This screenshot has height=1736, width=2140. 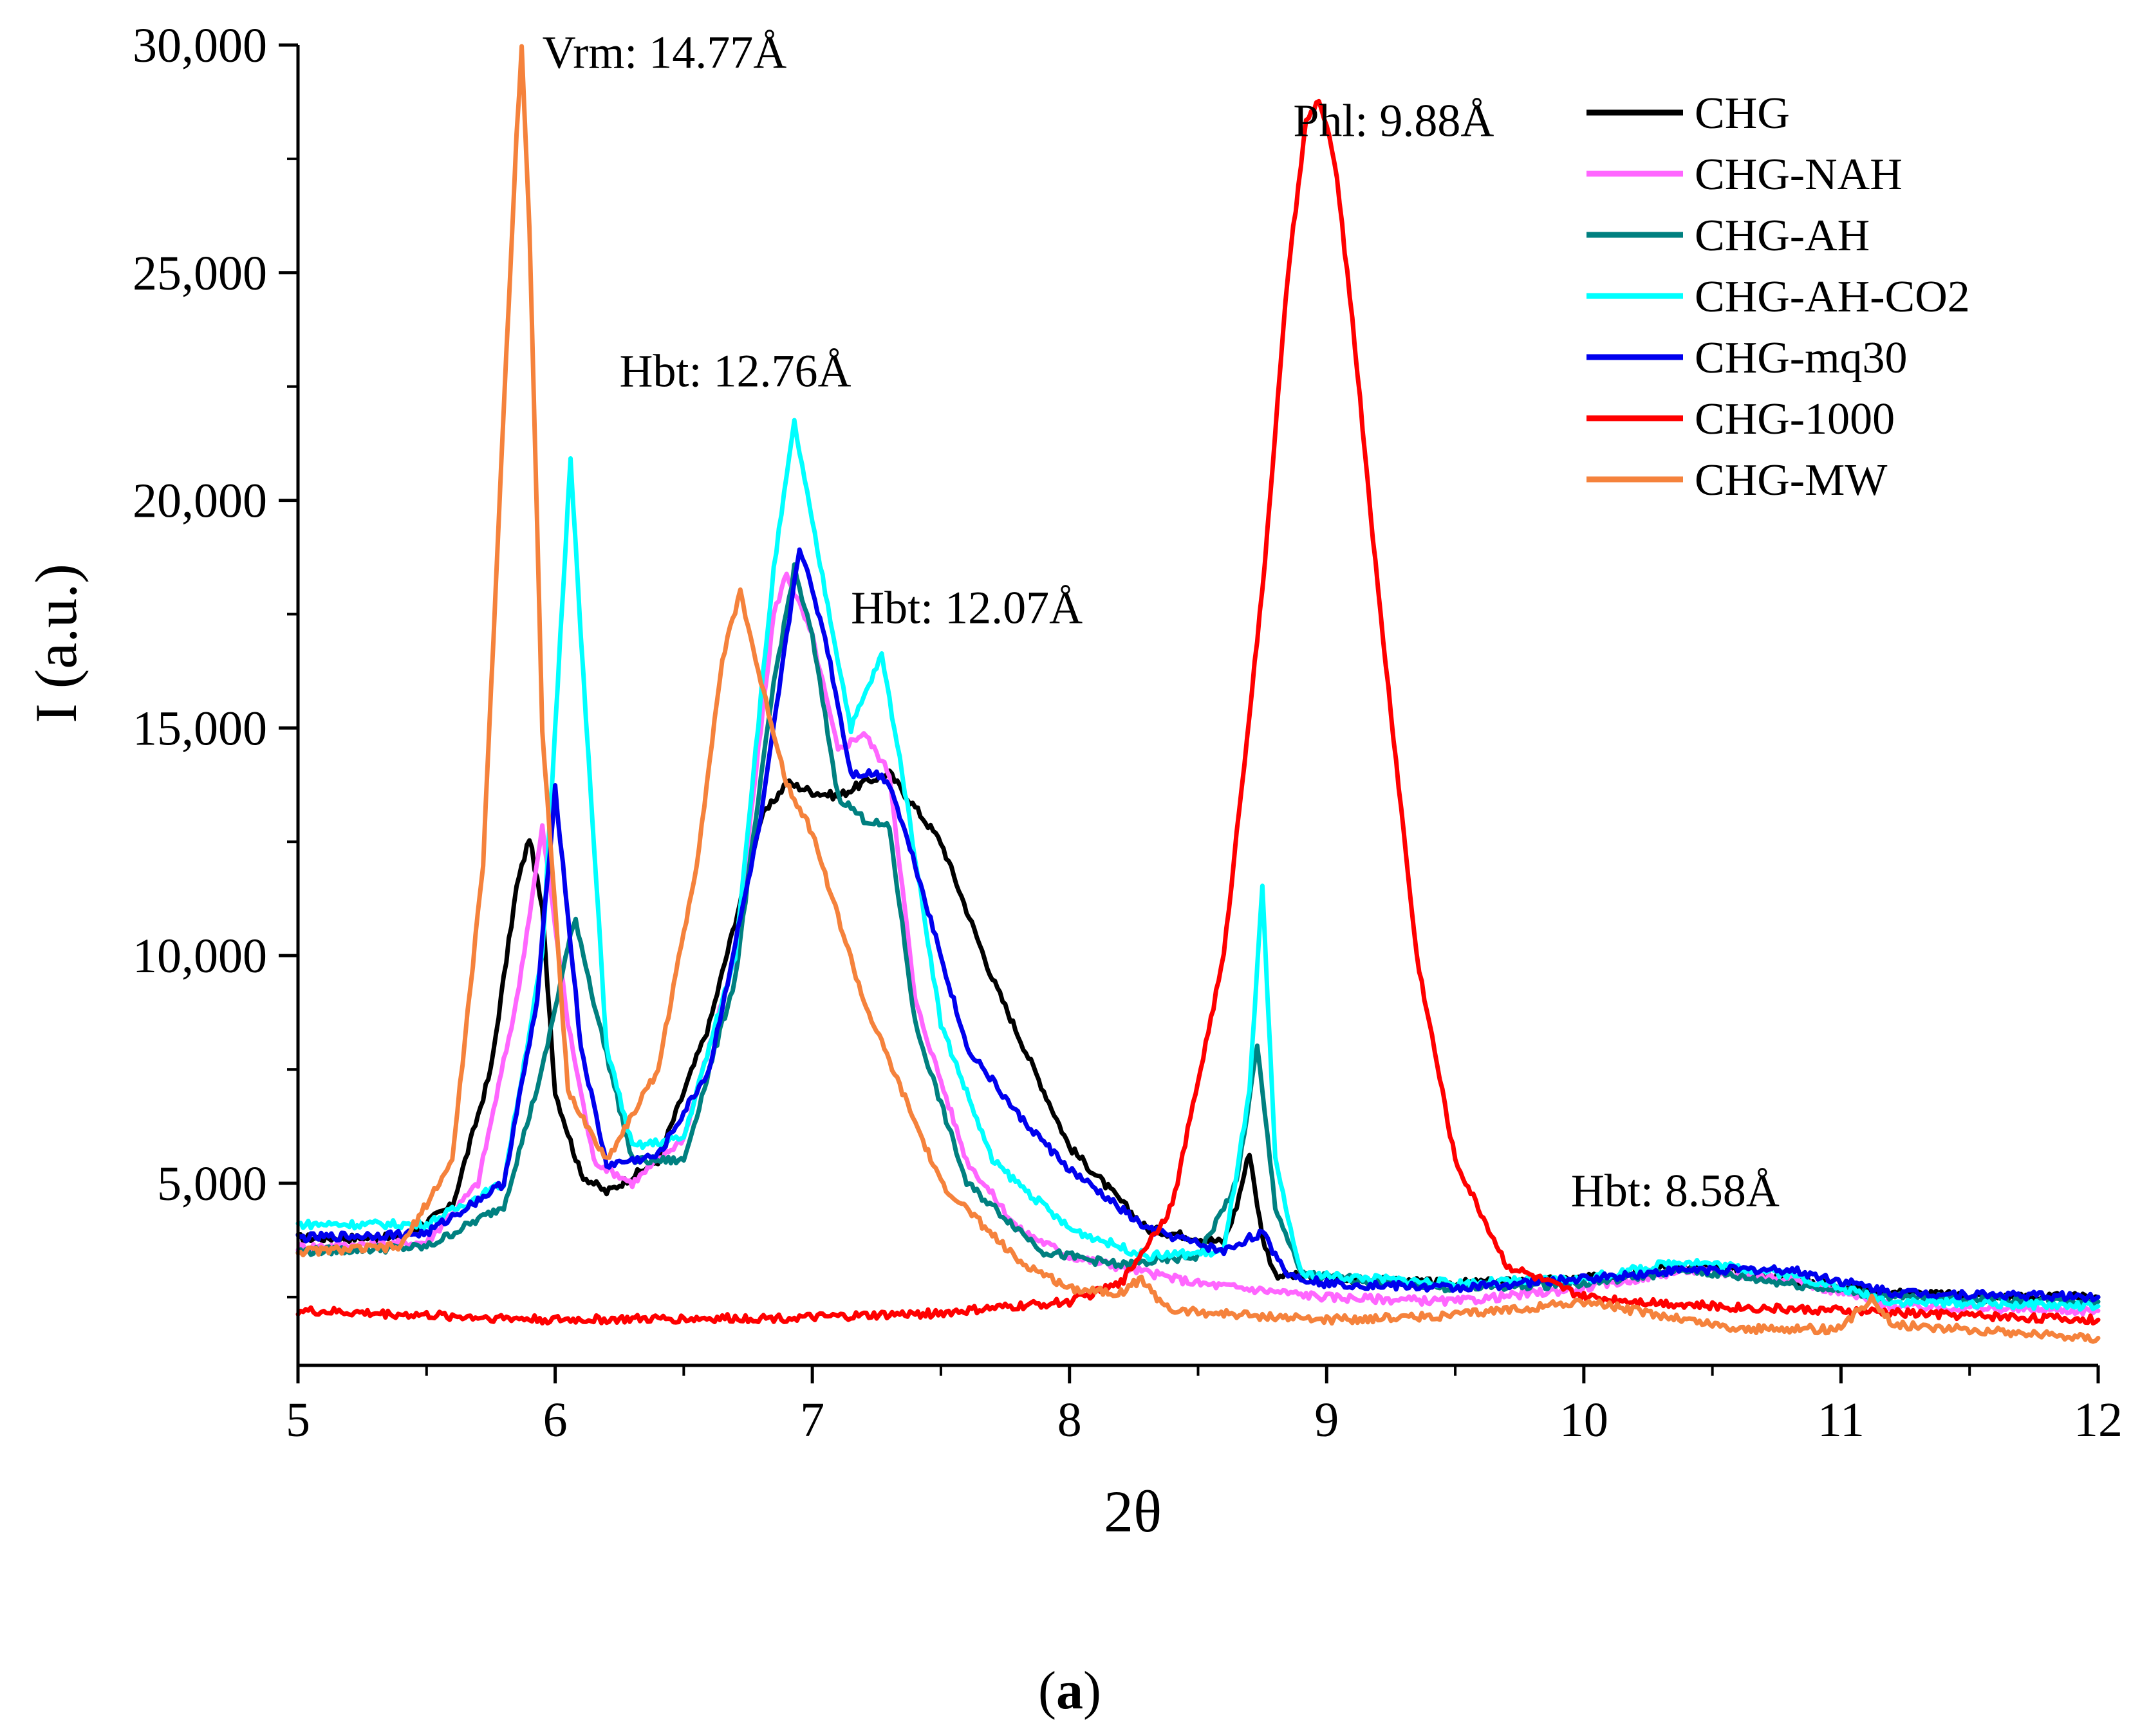 What do you see at coordinates (1795, 419) in the screenshot?
I see `legend-label-chg-1000: CHG-1000` at bounding box center [1795, 419].